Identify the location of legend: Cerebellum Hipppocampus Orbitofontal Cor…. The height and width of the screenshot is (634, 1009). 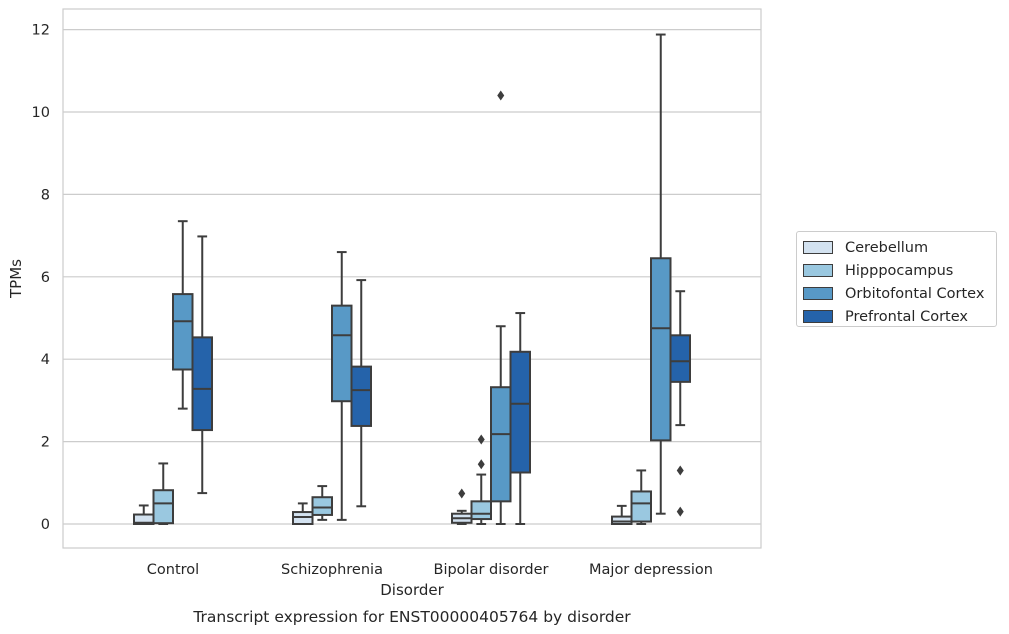
(896, 279).